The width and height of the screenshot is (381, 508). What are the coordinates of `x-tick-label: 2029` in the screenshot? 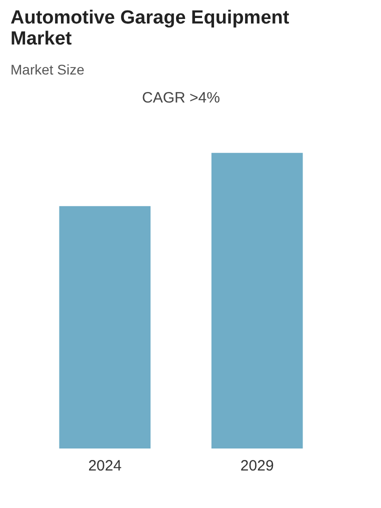 It's located at (257, 466).